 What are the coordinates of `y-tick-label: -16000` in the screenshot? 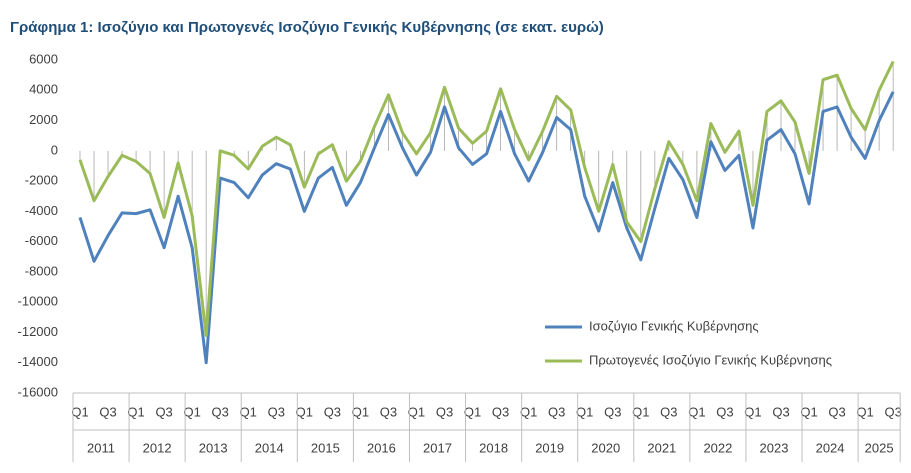 It's located at (38, 391).